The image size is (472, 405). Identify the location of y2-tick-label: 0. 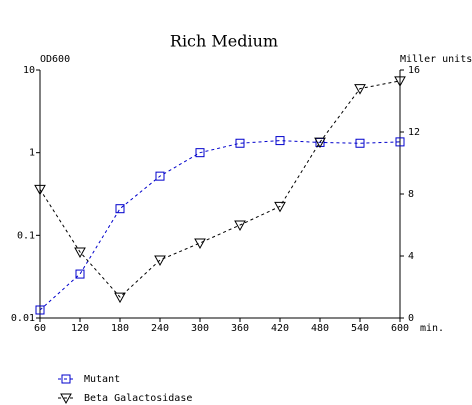
(411, 318).